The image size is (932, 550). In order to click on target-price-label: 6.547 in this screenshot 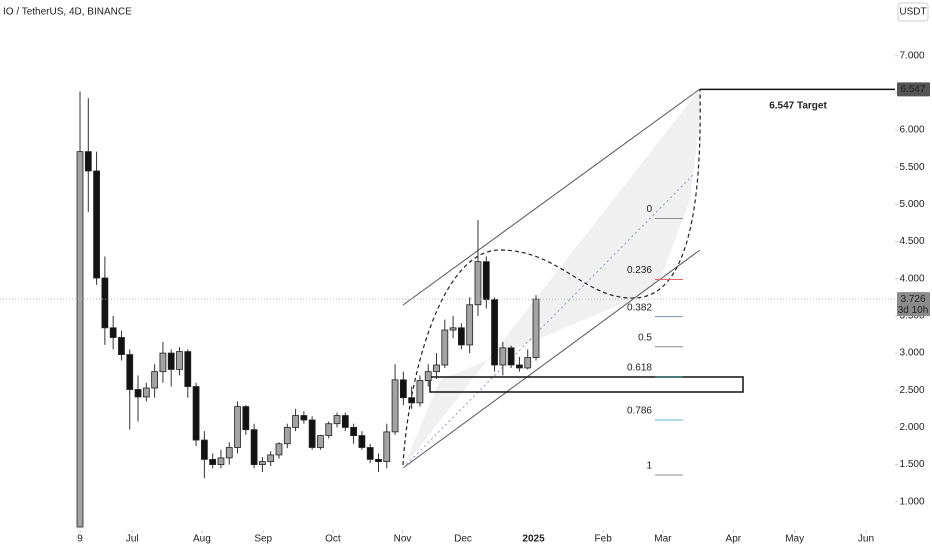, I will do `click(912, 89)`.